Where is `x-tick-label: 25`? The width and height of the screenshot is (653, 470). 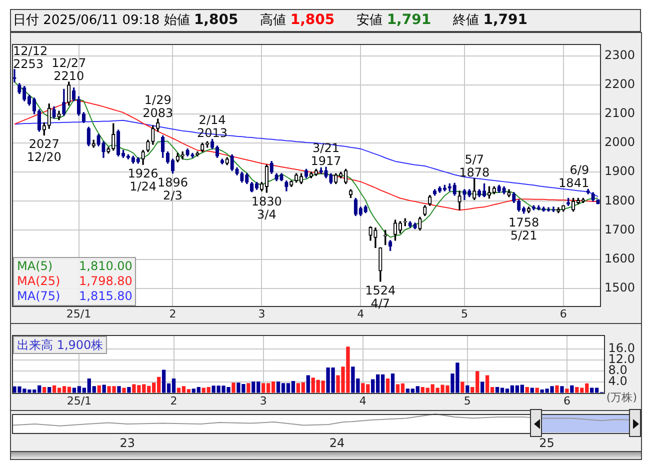
x-tick-label: 25 is located at coordinates (546, 443).